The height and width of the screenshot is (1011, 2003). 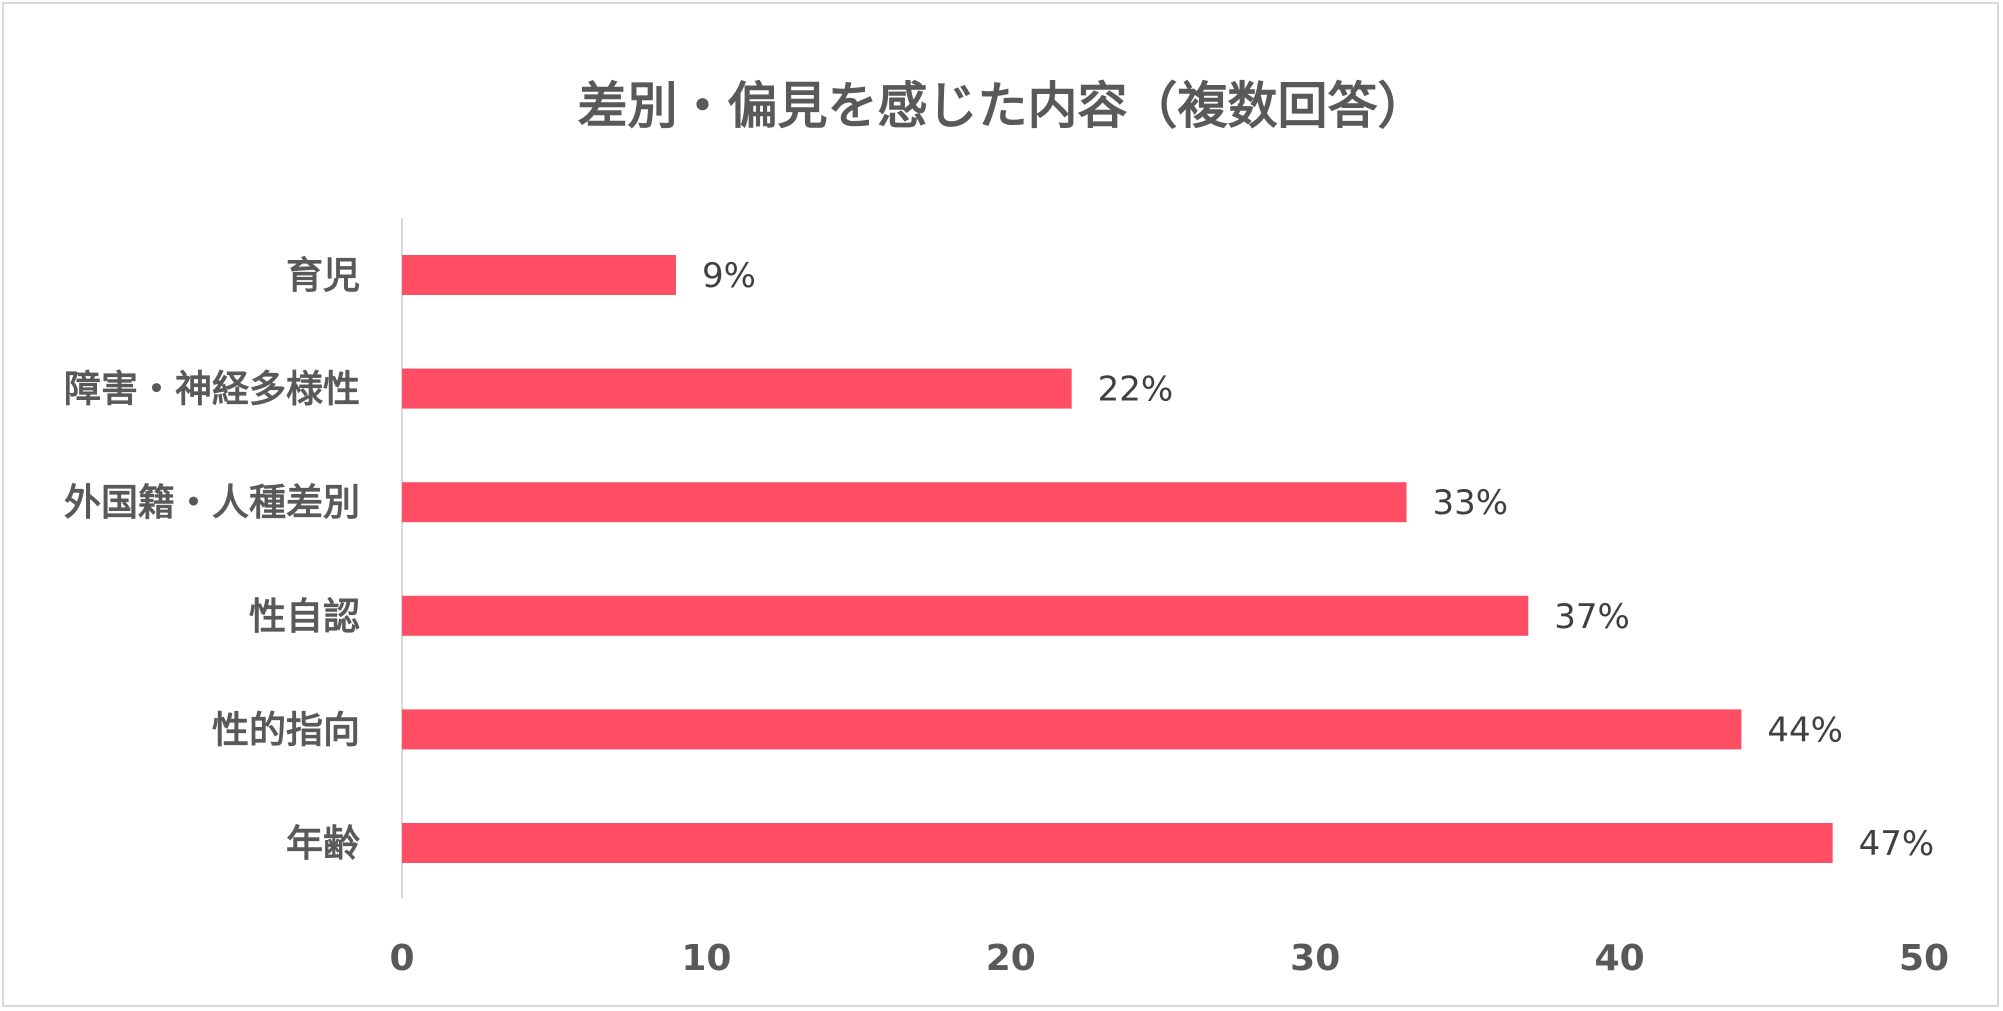 I want to click on category-label-1: 障害・神経多様性, so click(x=212, y=389).